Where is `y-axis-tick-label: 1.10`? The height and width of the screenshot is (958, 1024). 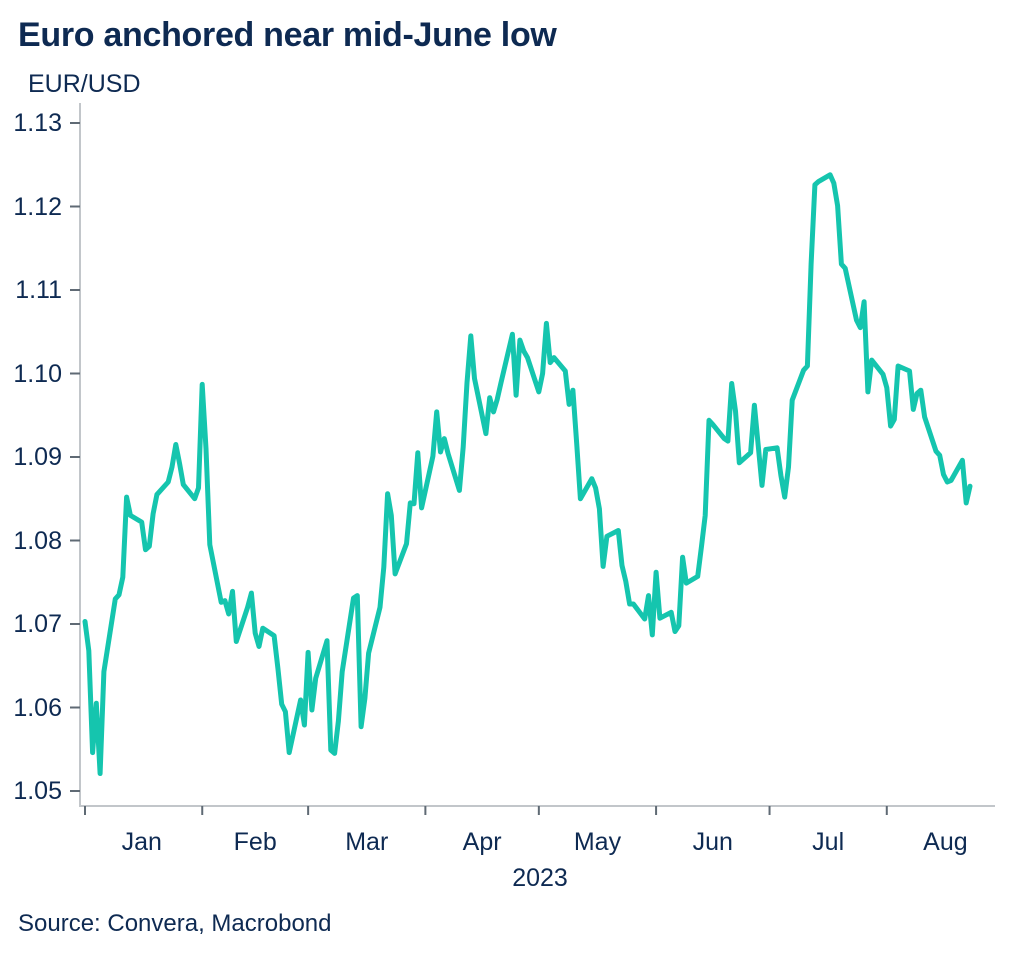
y-axis-tick-label: 1.10 is located at coordinates (37, 373).